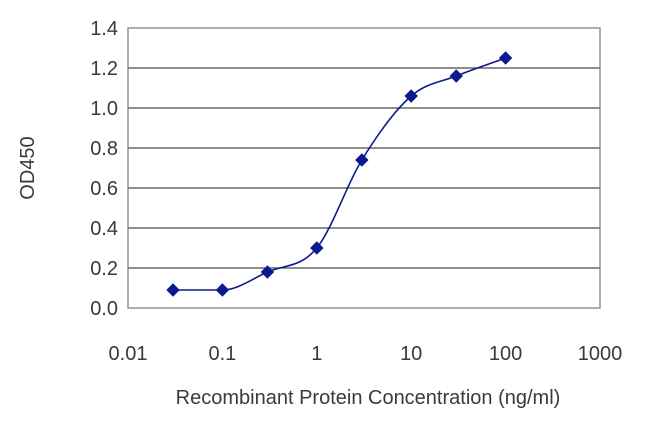 The image size is (650, 434). Describe the element at coordinates (222, 354) in the screenshot. I see `x-tick-label: 0.1` at that location.